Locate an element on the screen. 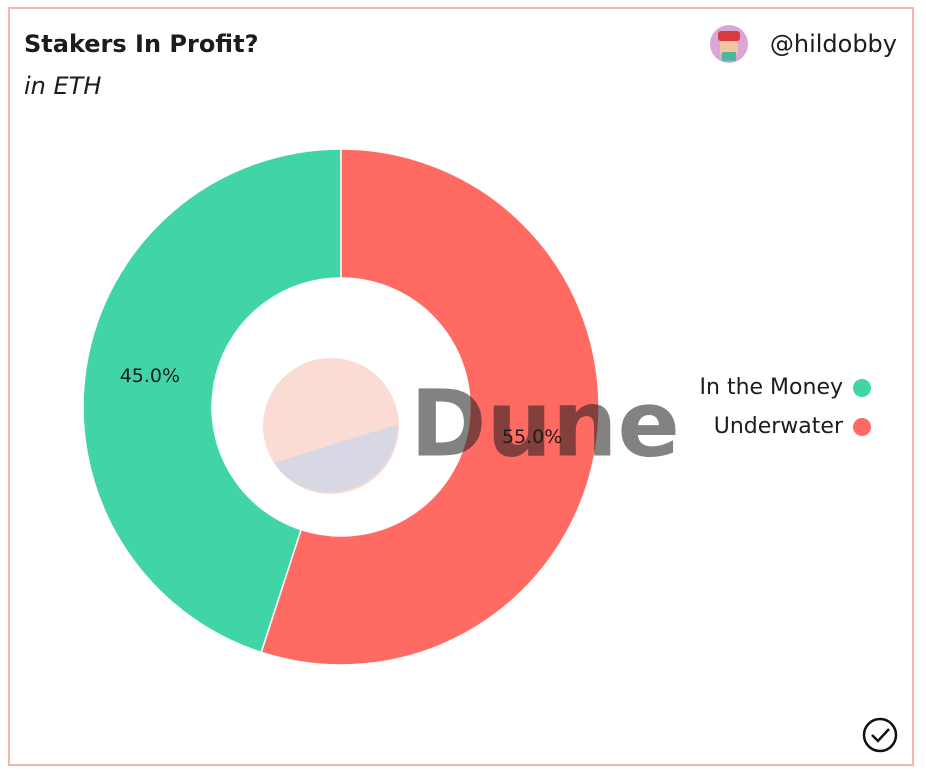 Image resolution: width=926 pixels, height=772 pixels. legend-label: Underwater is located at coordinates (779, 426).